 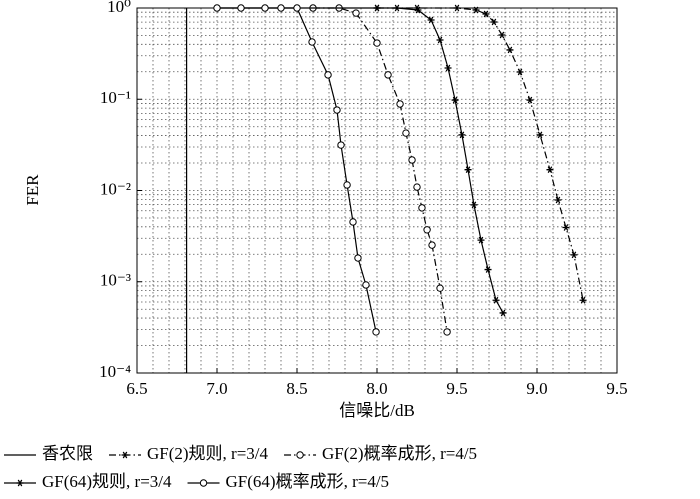 I want to click on legend-label: 香农限, so click(x=67, y=453).